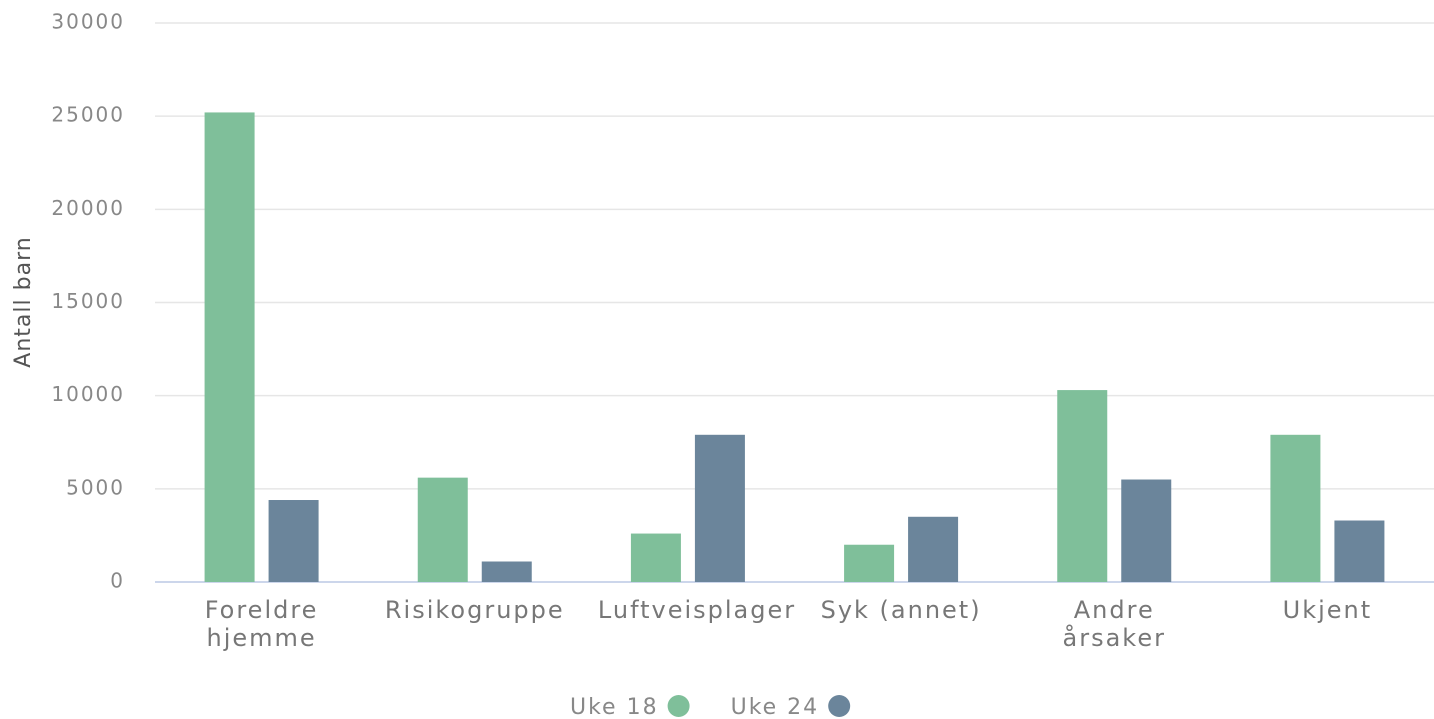 This screenshot has height=719, width=1434. I want to click on x-tick-label: Risikogruppe, so click(474, 610).